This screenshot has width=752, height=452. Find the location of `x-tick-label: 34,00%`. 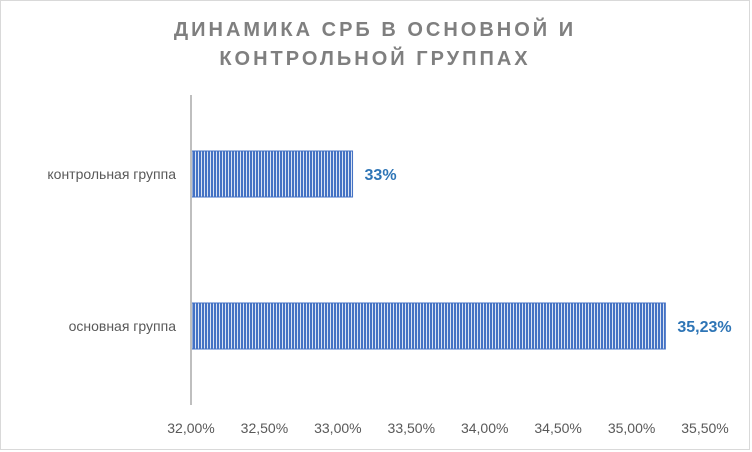

x-tick-label: 34,00% is located at coordinates (484, 428).